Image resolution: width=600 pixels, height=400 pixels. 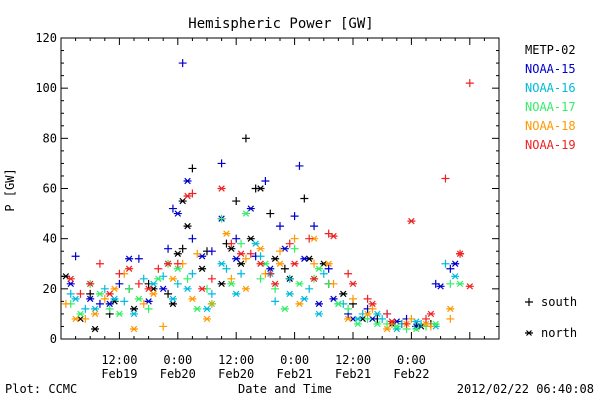 What do you see at coordinates (550, 88) in the screenshot?
I see `legend-noaa-16: NOAA-16` at bounding box center [550, 88].